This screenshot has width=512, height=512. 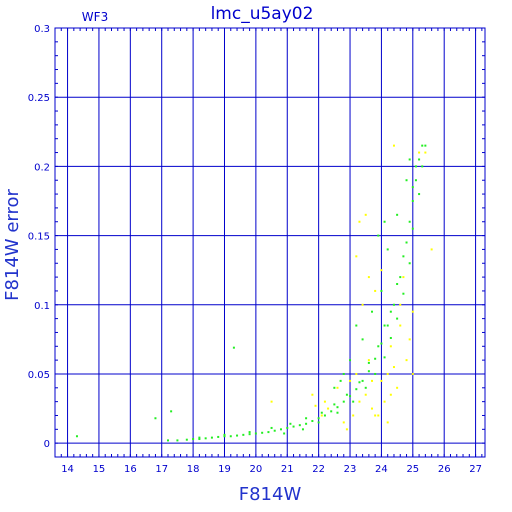 I want to click on x-tick-label: 18, so click(x=193, y=469).